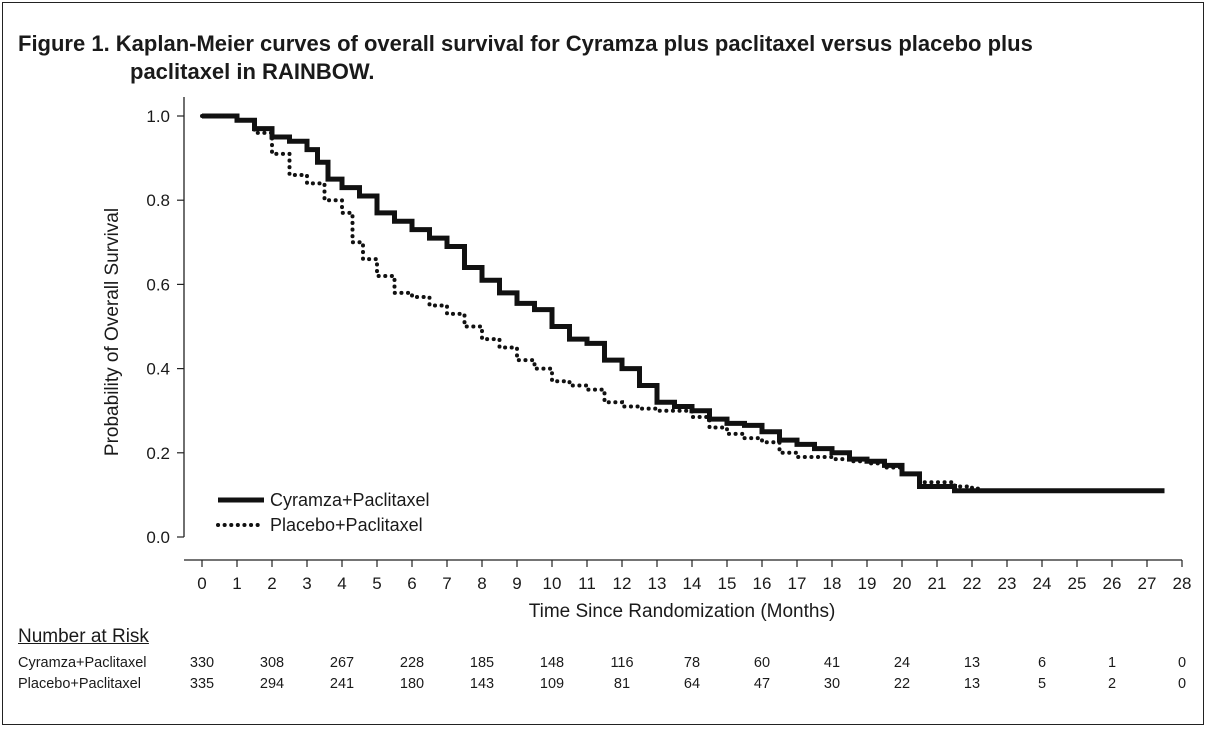  I want to click on x-axis-title: Time Since Randomization (Months), so click(682, 611).